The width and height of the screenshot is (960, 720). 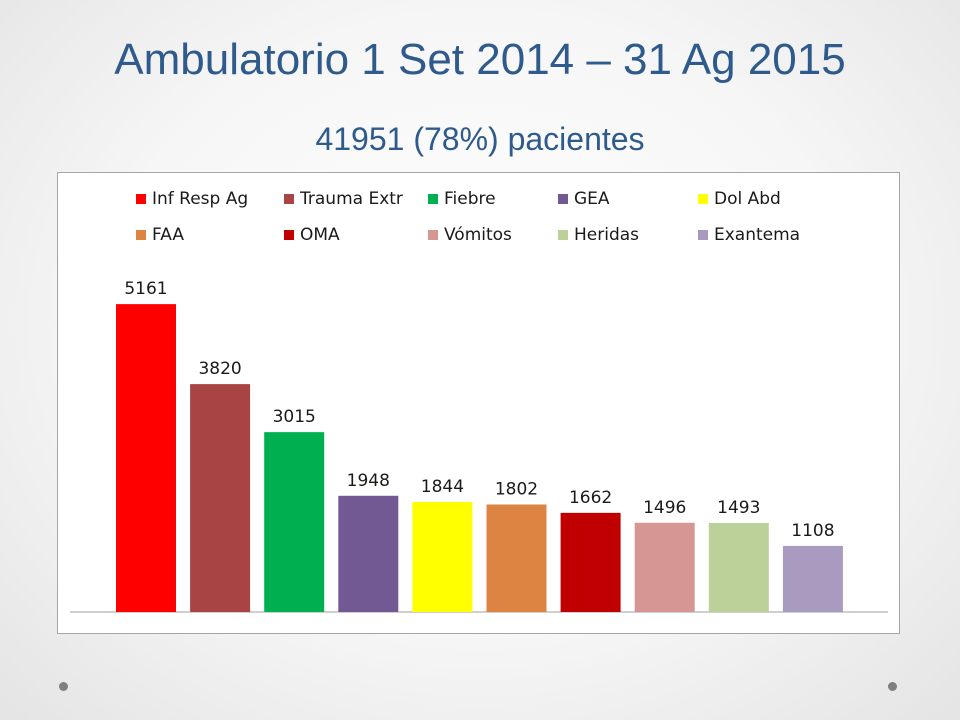 What do you see at coordinates (592, 199) in the screenshot?
I see `legend-label: GEA` at bounding box center [592, 199].